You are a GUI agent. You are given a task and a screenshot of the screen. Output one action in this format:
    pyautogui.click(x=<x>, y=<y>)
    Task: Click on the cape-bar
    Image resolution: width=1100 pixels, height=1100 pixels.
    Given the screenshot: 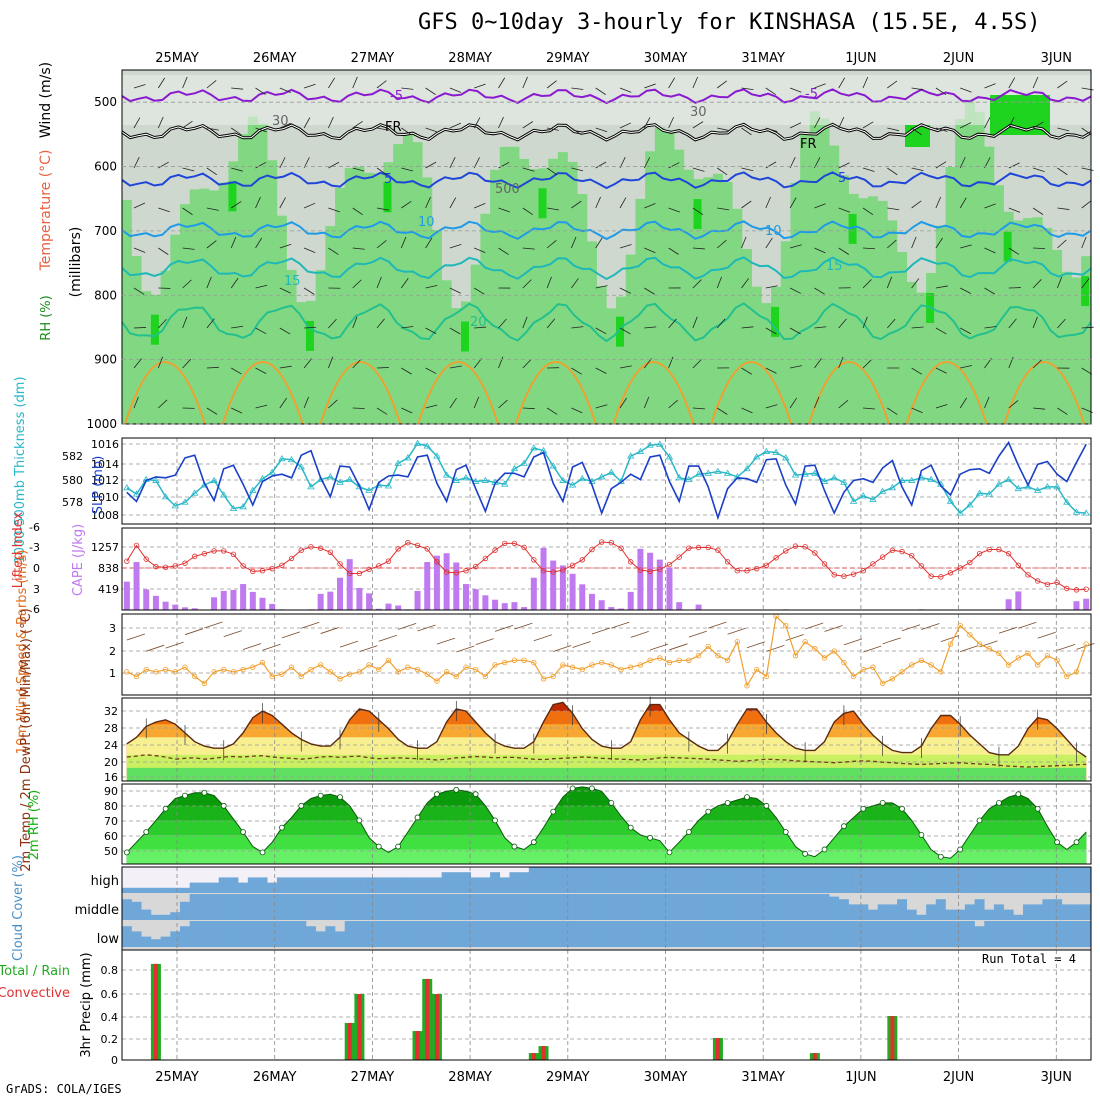 What is the action you would take?
    pyautogui.click(x=388, y=606)
    